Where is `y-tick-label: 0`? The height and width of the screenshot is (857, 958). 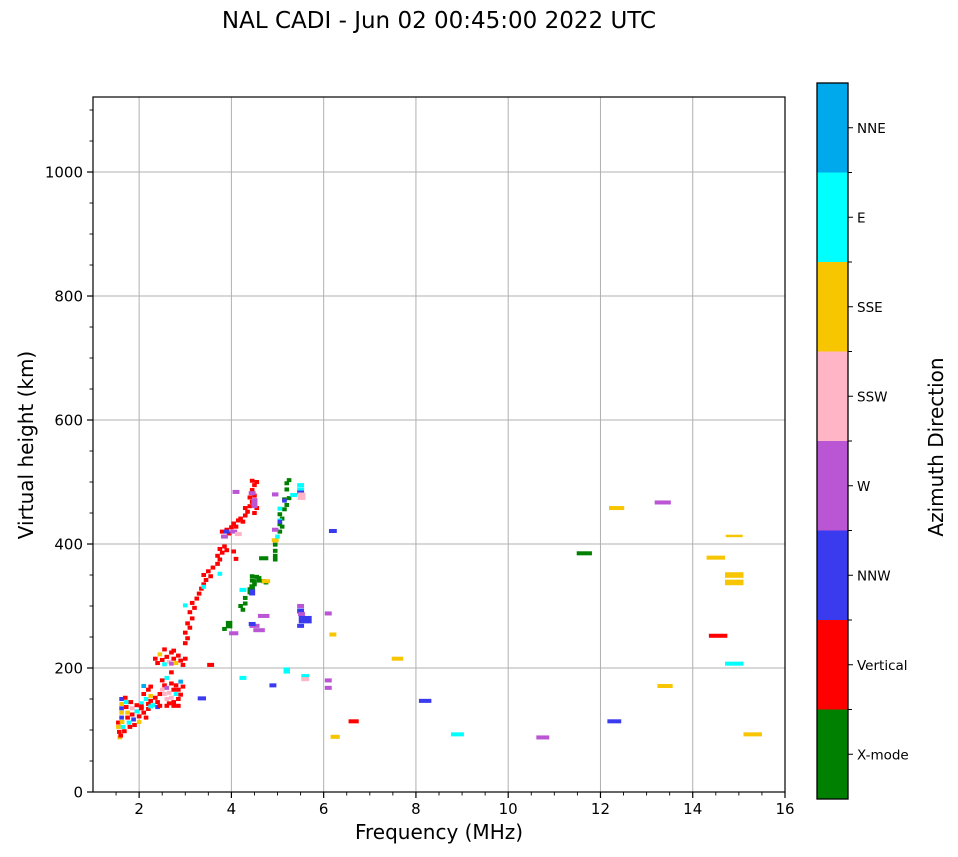
y-tick-label: 0 is located at coordinates (78, 793).